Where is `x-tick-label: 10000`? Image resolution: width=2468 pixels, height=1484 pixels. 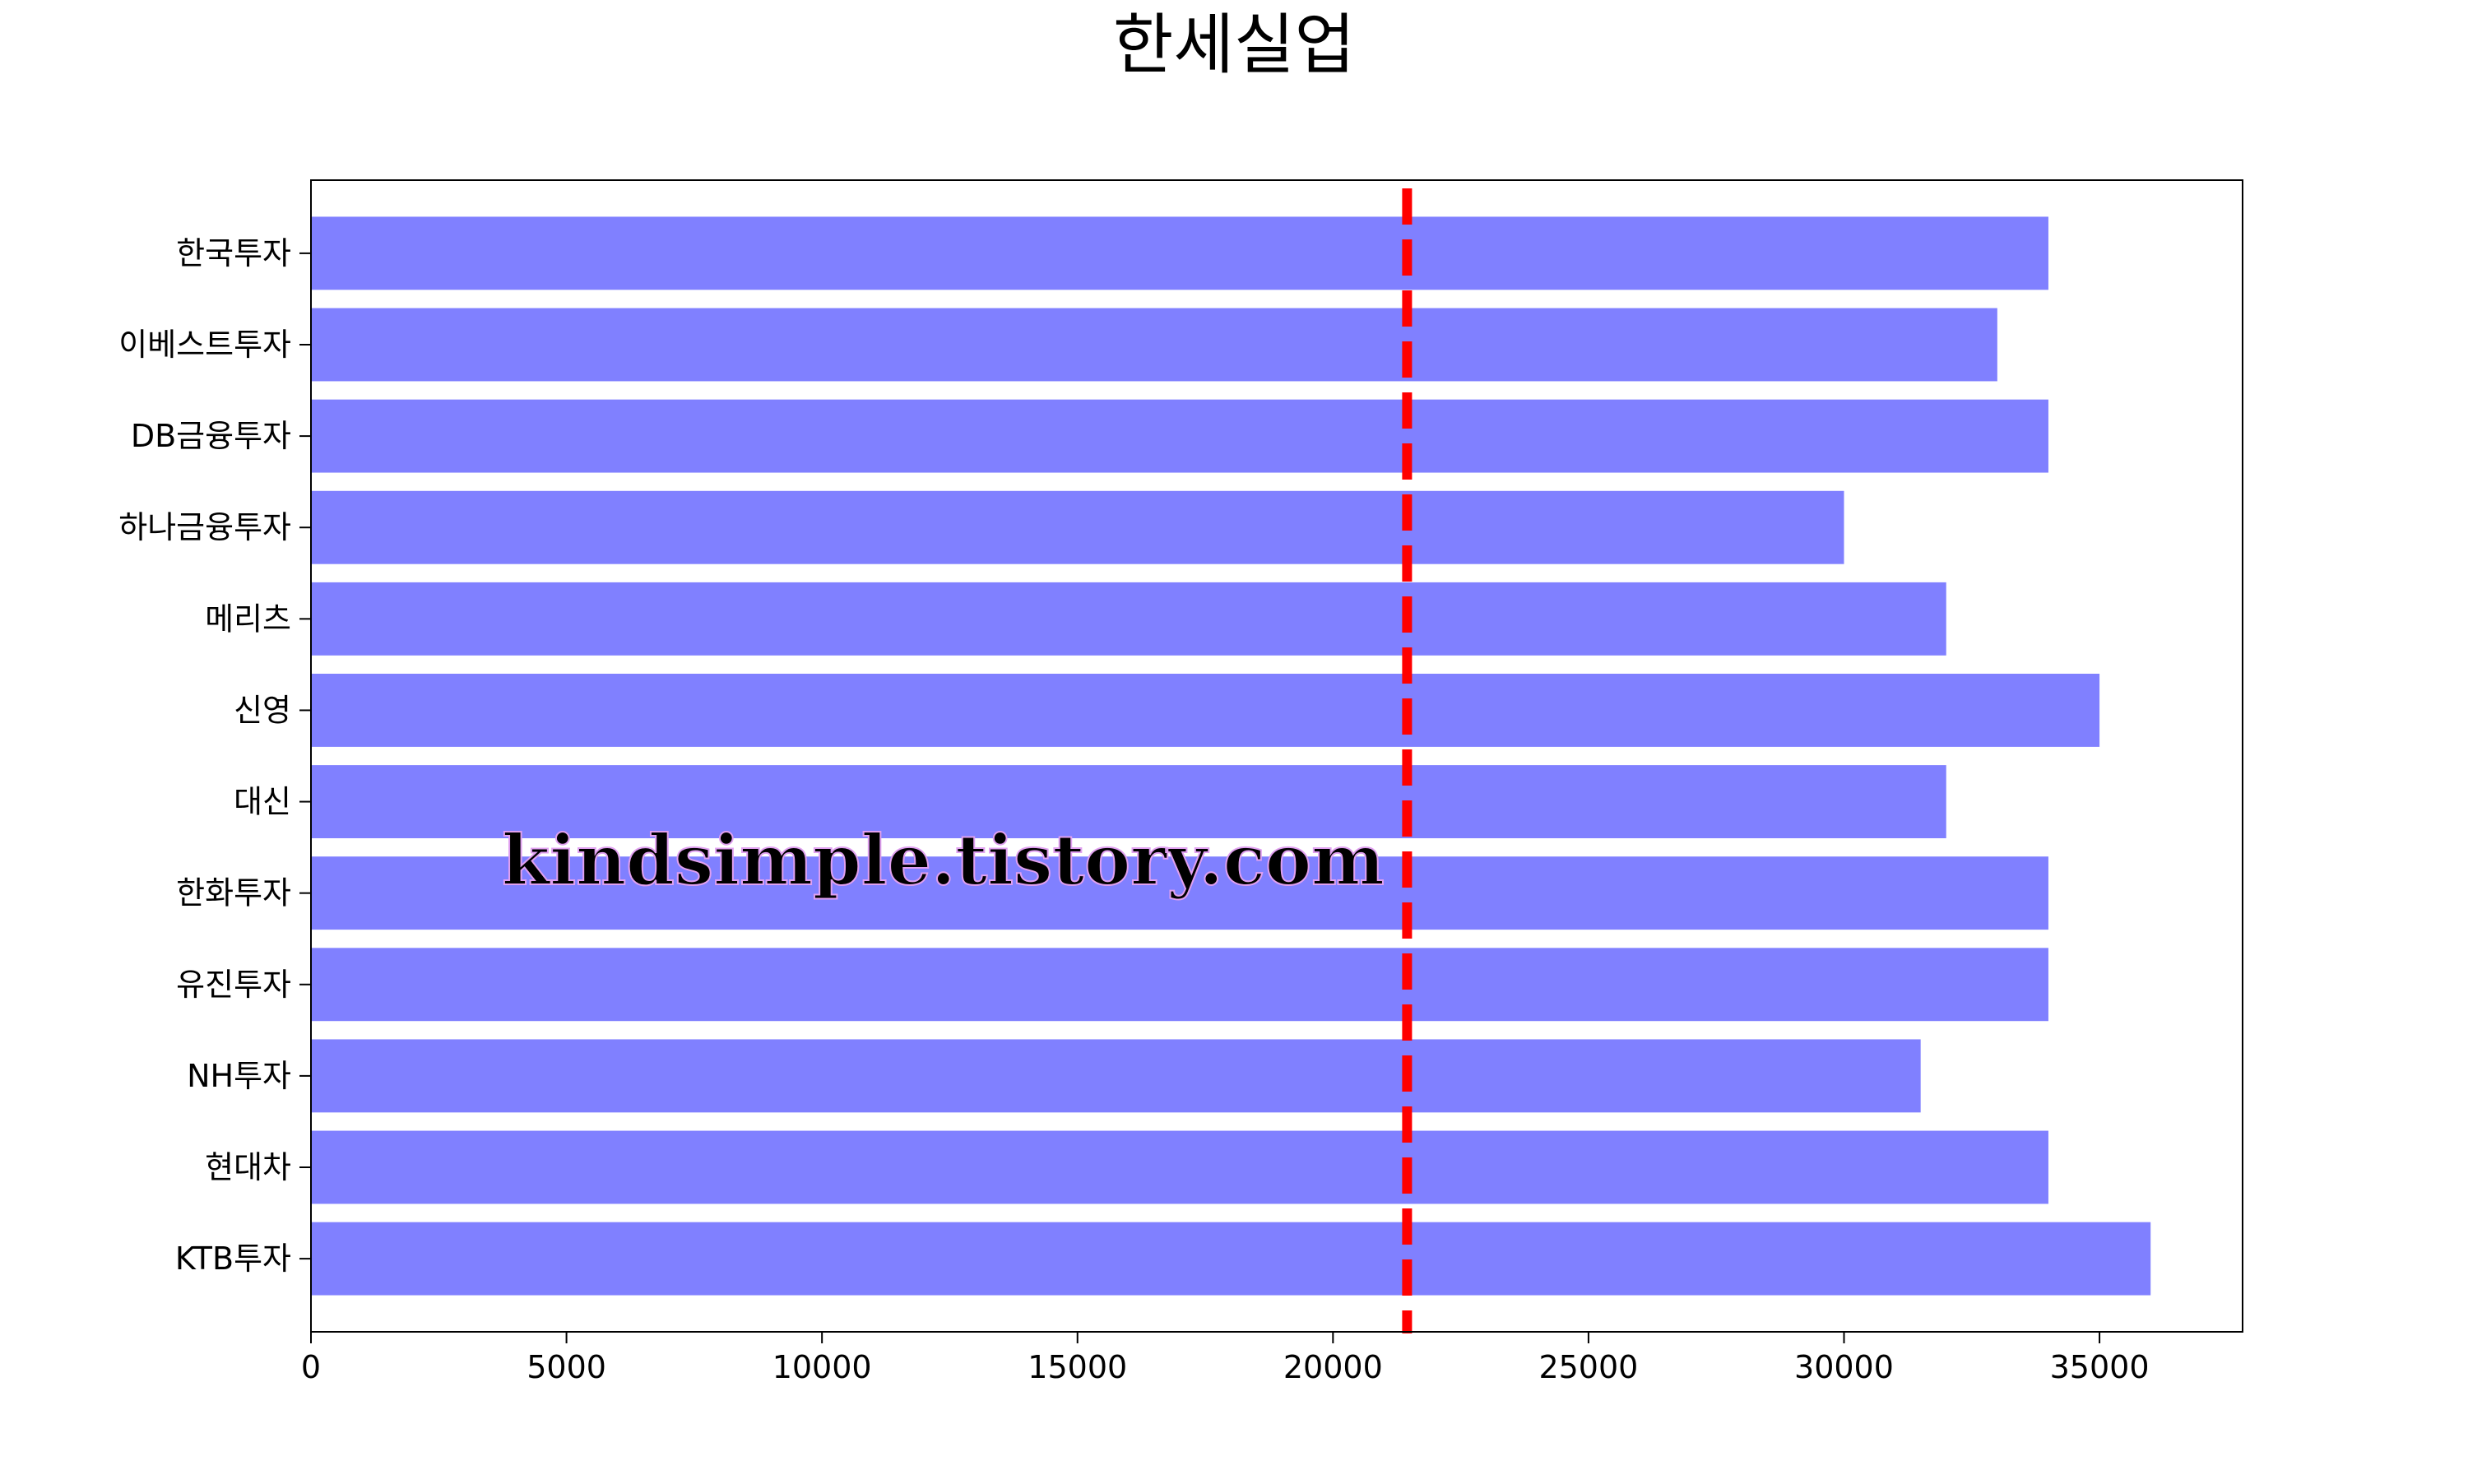 x-tick-label: 10000 is located at coordinates (822, 1367).